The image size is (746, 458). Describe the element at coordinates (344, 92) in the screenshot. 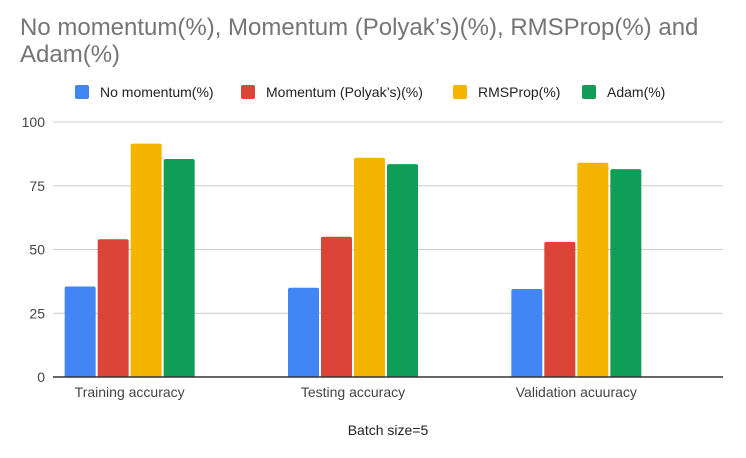

I see `legend-label: Momentum (Polyak’s)(%)` at that location.